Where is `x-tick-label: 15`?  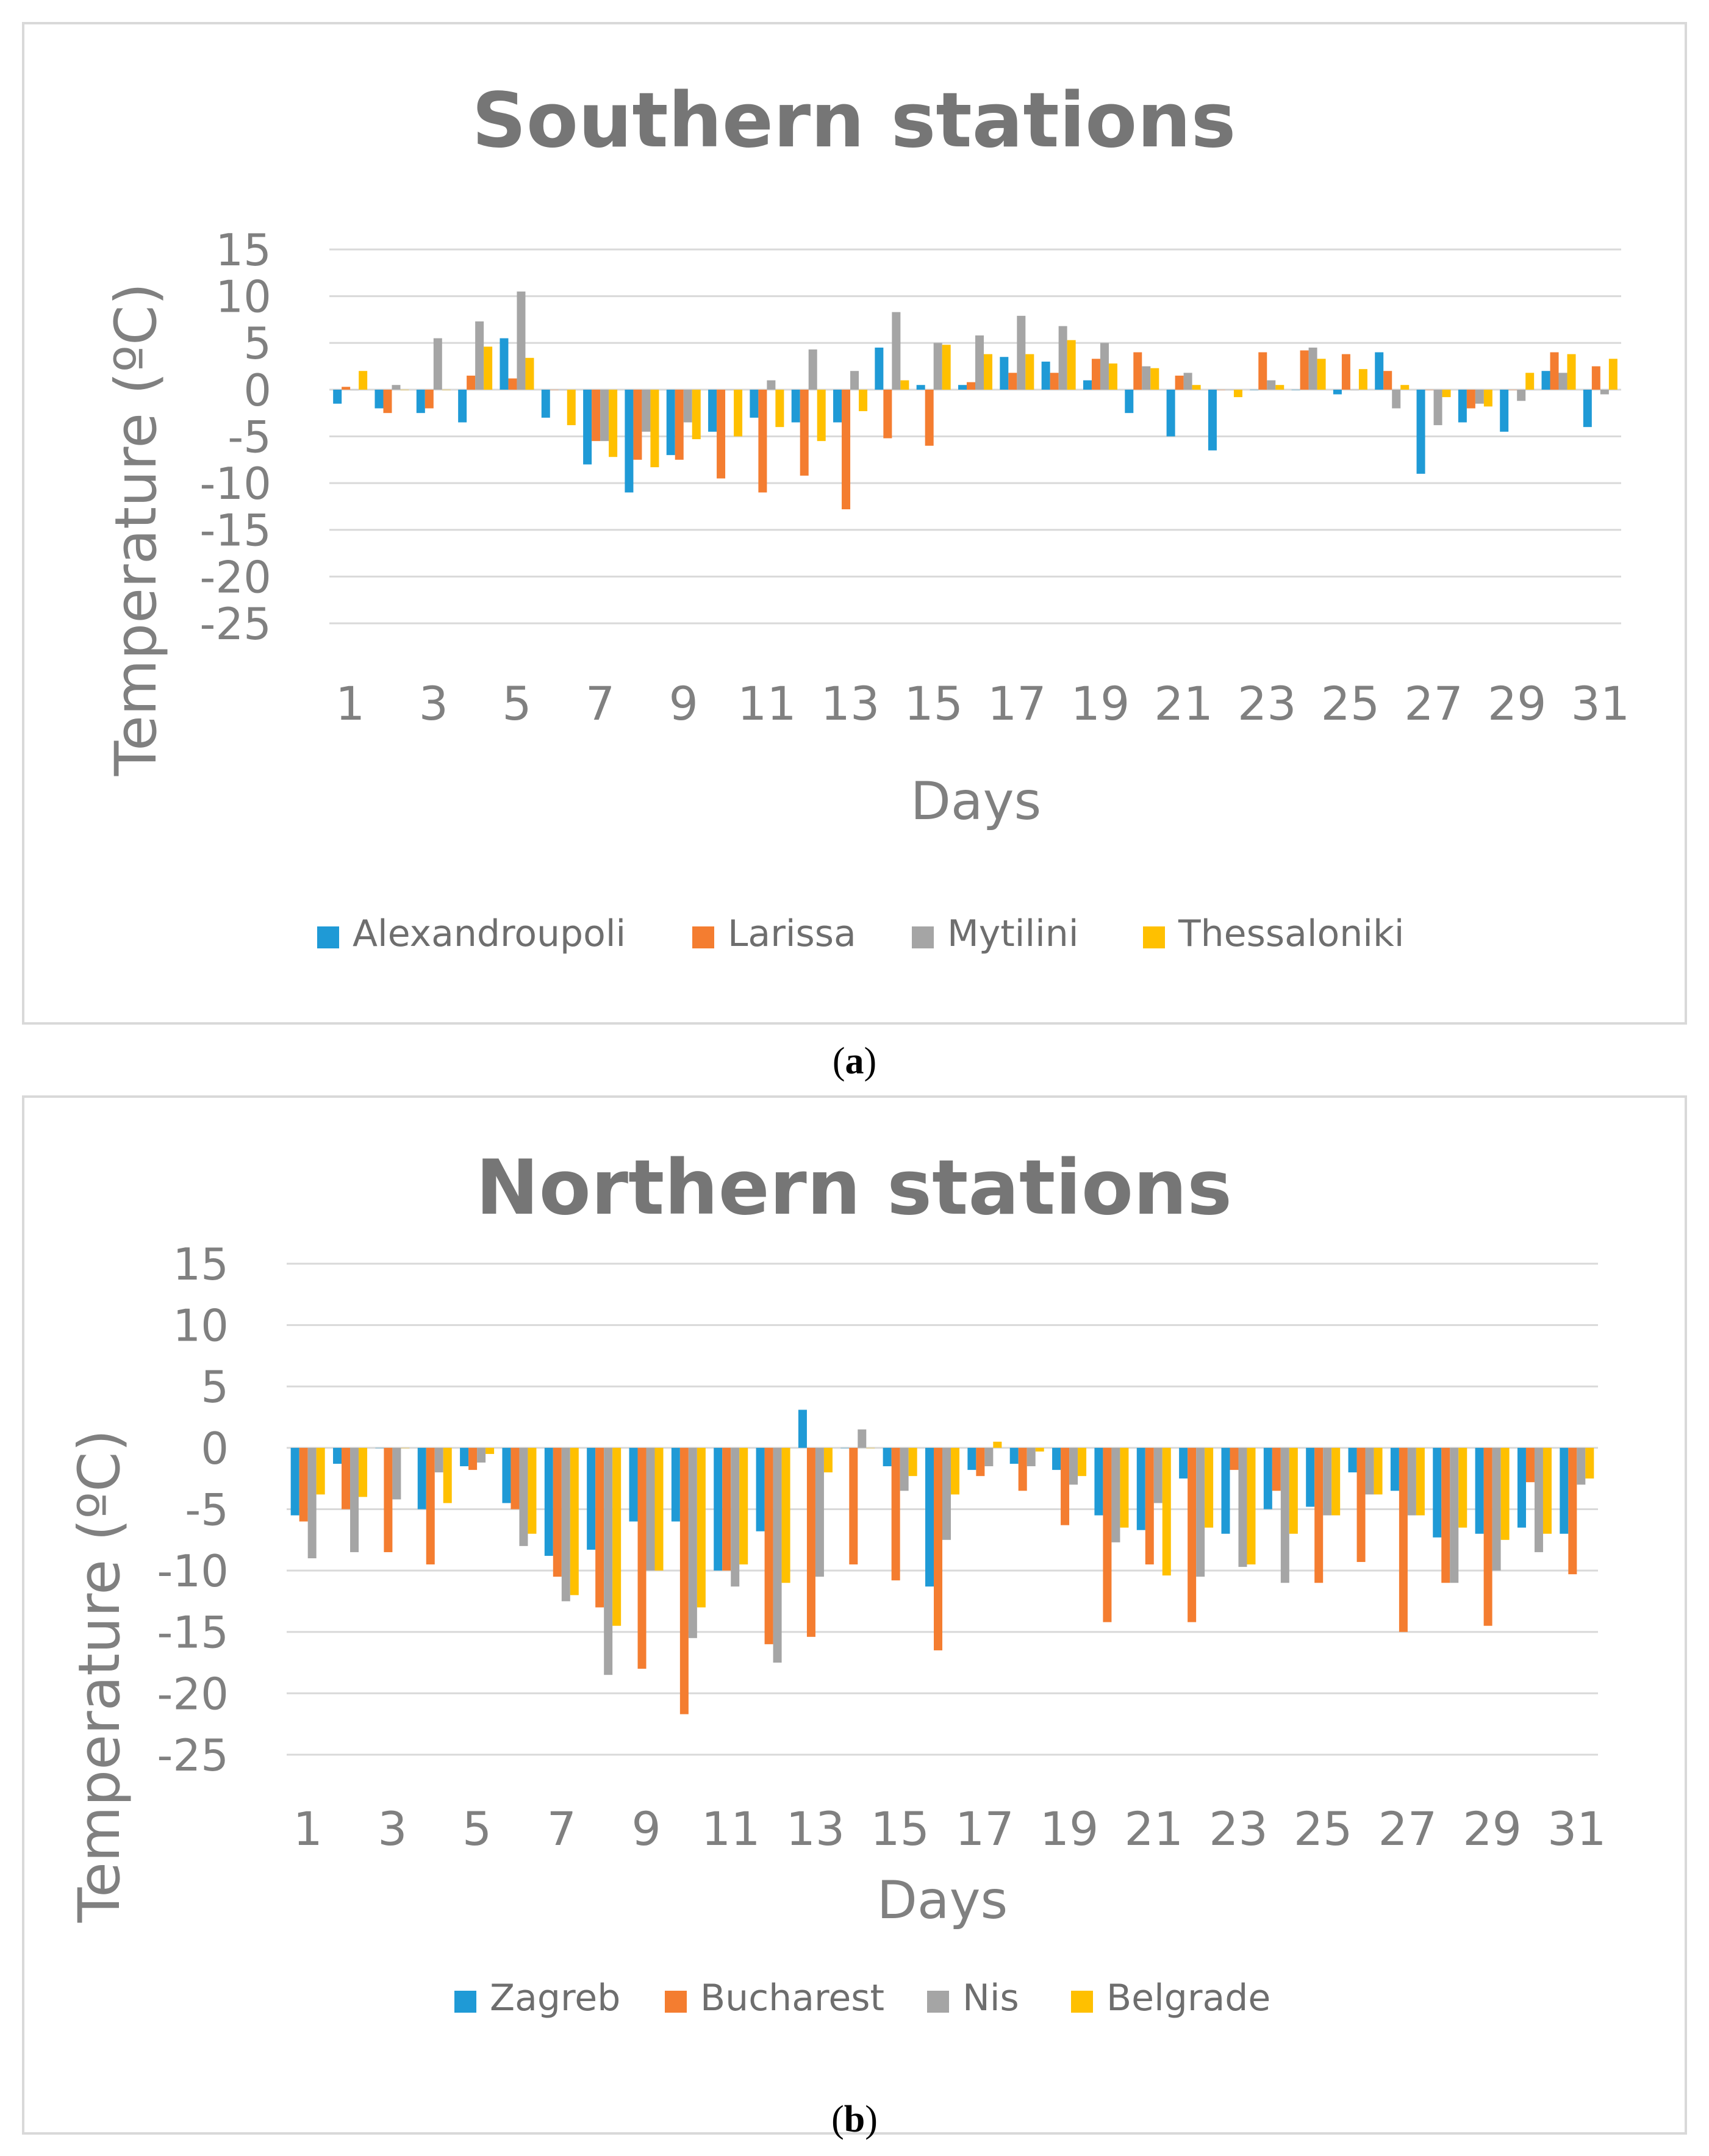
x-tick-label: 15 is located at coordinates (933, 703).